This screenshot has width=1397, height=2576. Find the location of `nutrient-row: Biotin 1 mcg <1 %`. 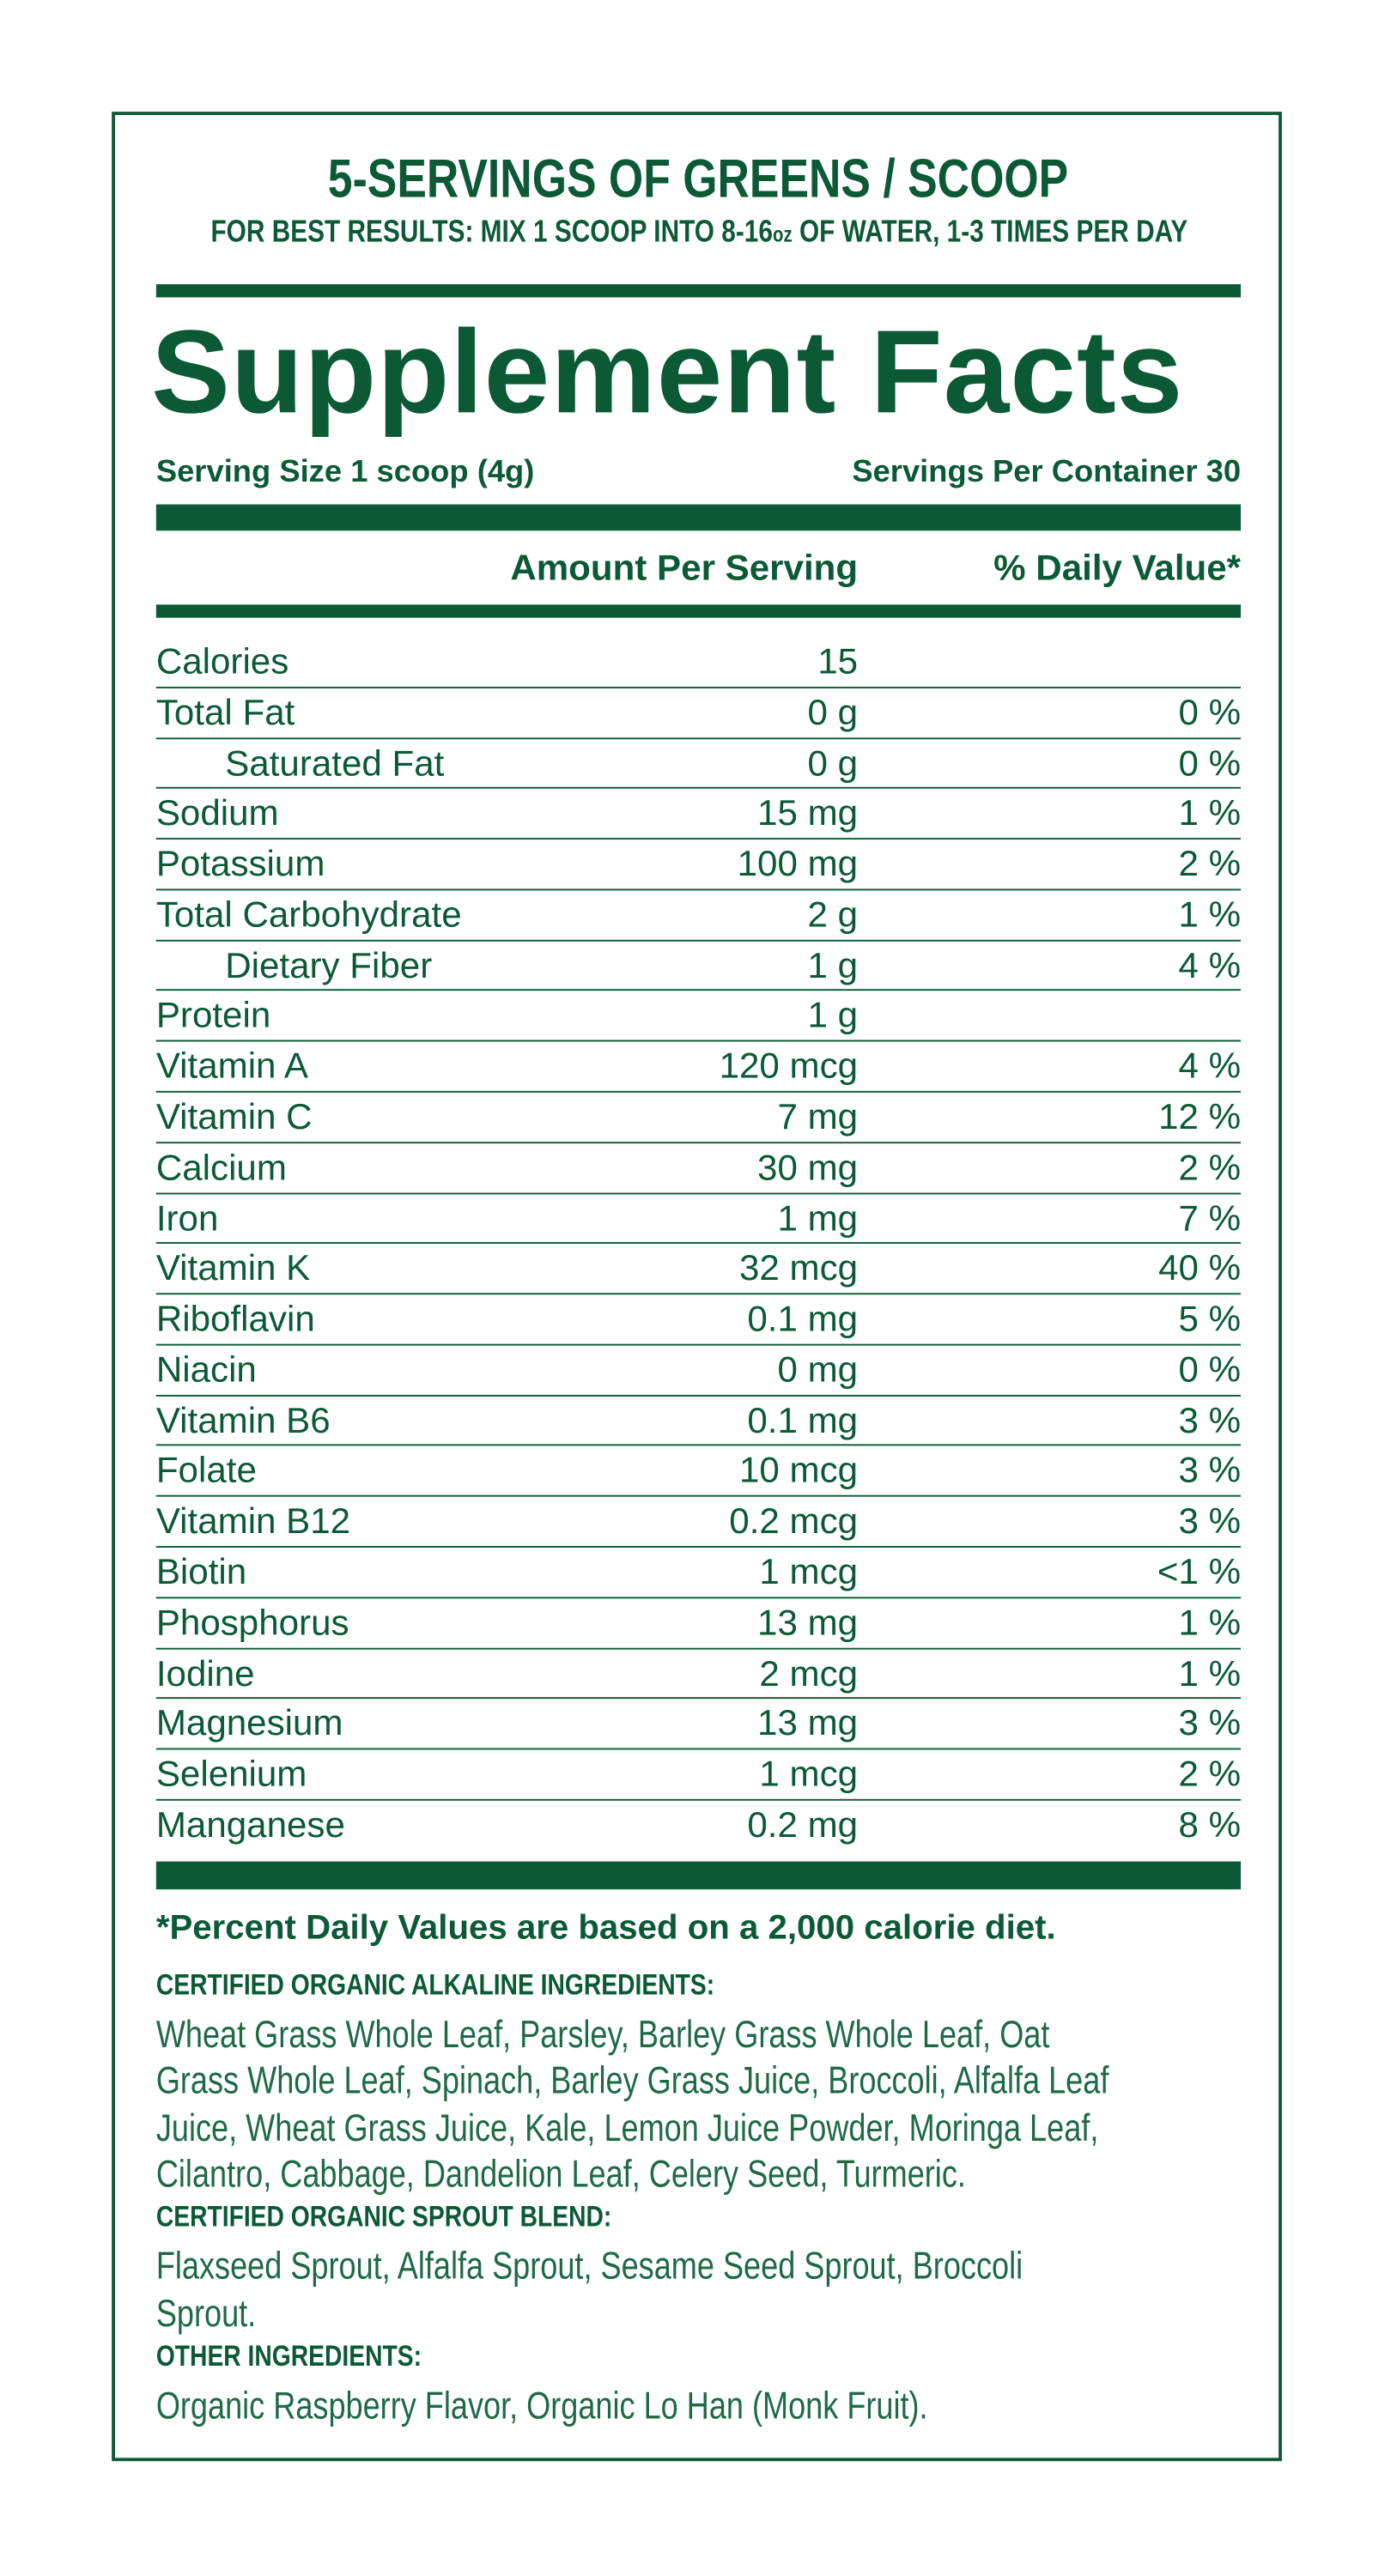

nutrient-row: Biotin 1 mcg <1 % is located at coordinates (698, 1573).